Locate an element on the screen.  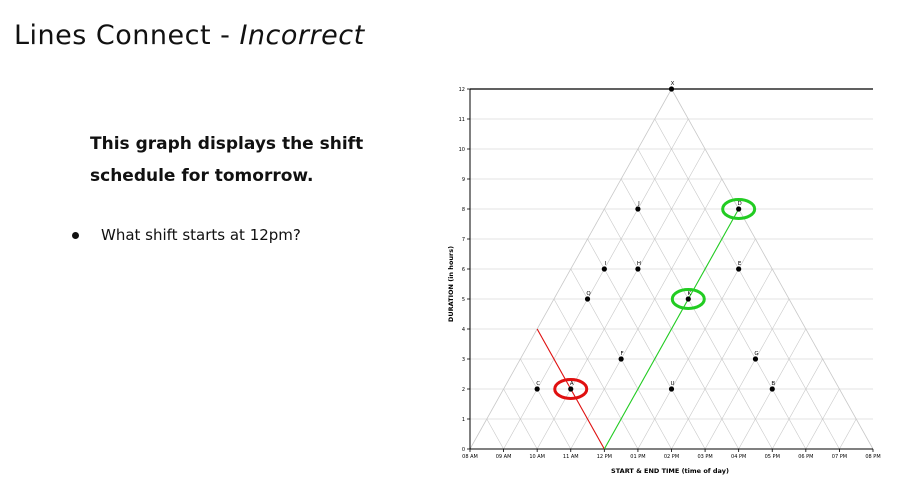
point-u is located at coordinates (671, 389).